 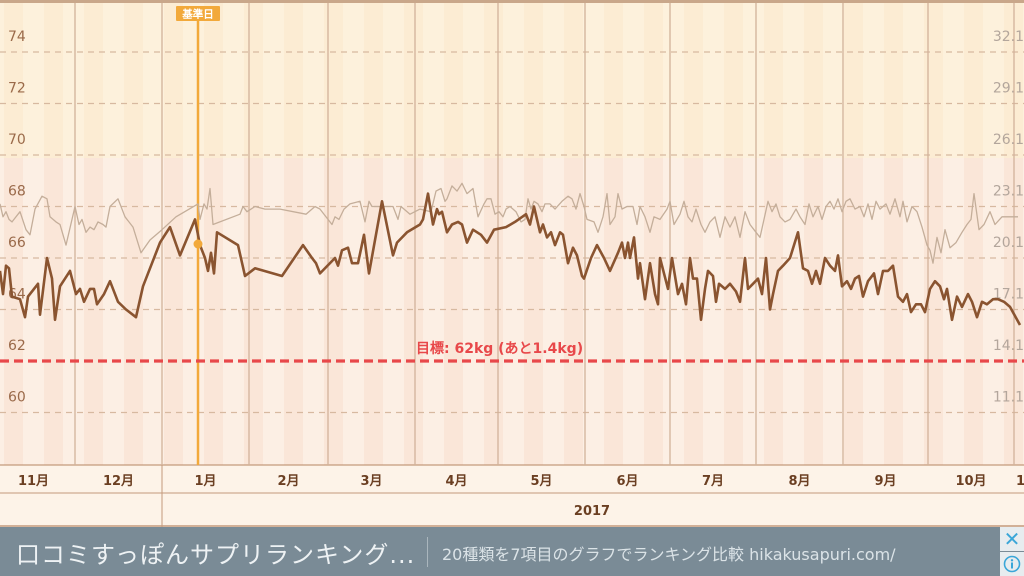 What do you see at coordinates (456, 481) in the screenshot?
I see `month-label: 4月` at bounding box center [456, 481].